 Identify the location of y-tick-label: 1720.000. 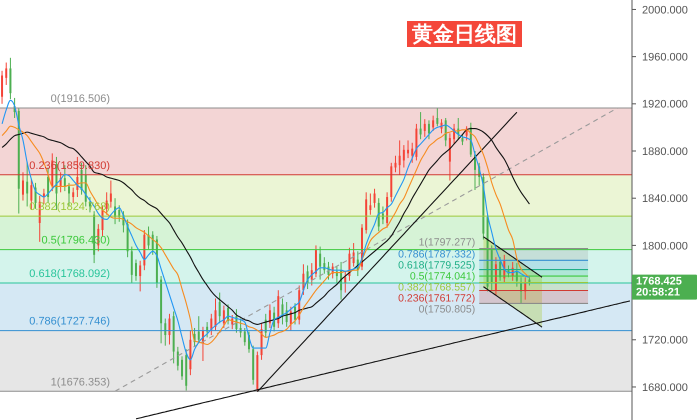
(665, 340).